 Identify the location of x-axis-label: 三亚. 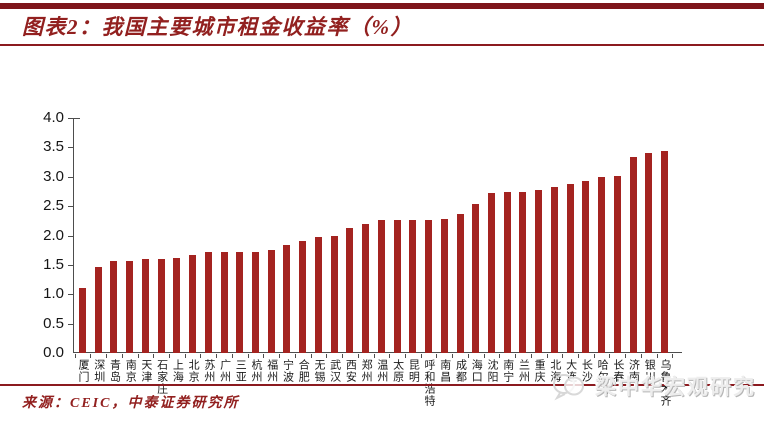
(240, 371).